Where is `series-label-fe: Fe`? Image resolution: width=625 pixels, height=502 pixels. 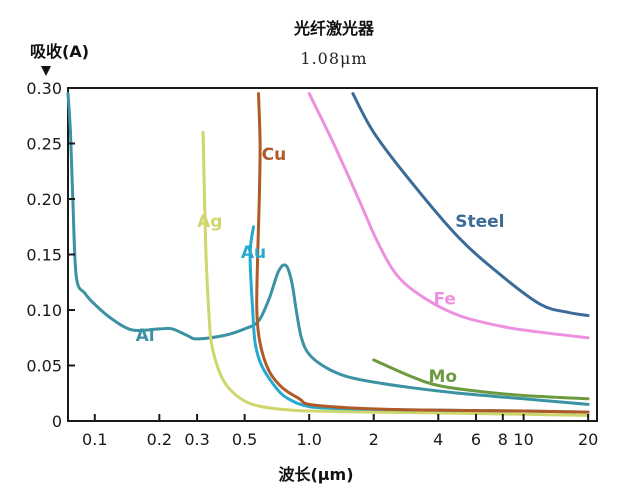 series-label-fe: Fe is located at coordinates (444, 299).